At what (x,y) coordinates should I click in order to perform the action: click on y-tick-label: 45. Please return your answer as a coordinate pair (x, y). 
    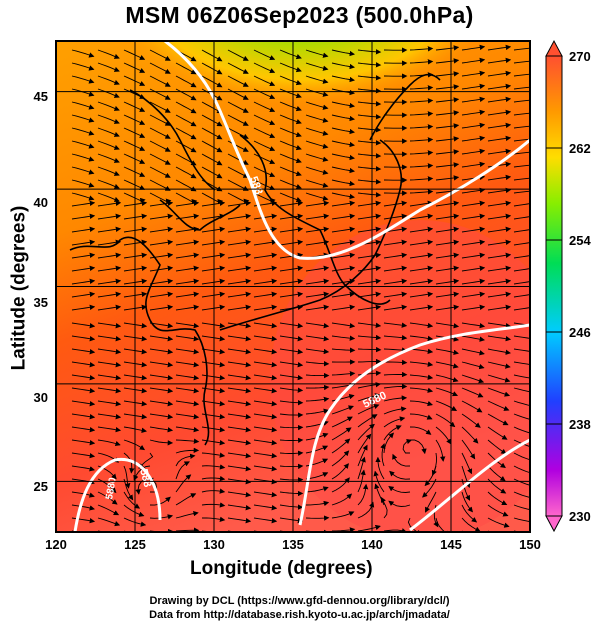
    Looking at the image, I should click on (41, 96).